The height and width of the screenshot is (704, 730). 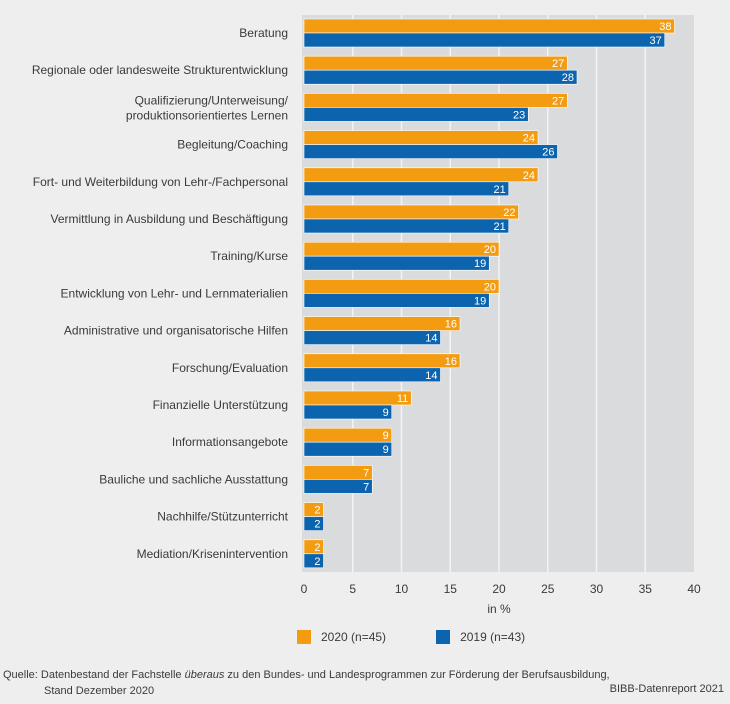 I want to click on x-tick-label: 15, so click(x=451, y=589).